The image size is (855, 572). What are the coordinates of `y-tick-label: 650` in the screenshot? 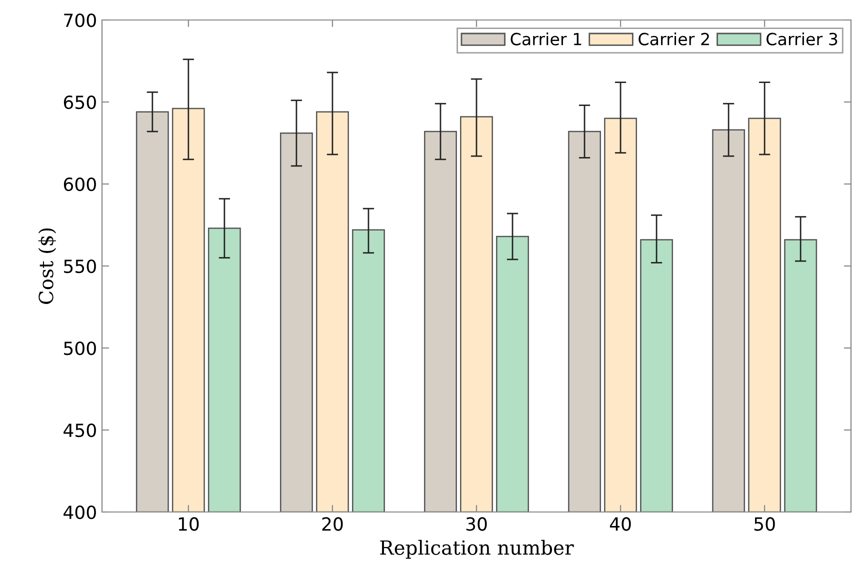 It's located at (80, 102).